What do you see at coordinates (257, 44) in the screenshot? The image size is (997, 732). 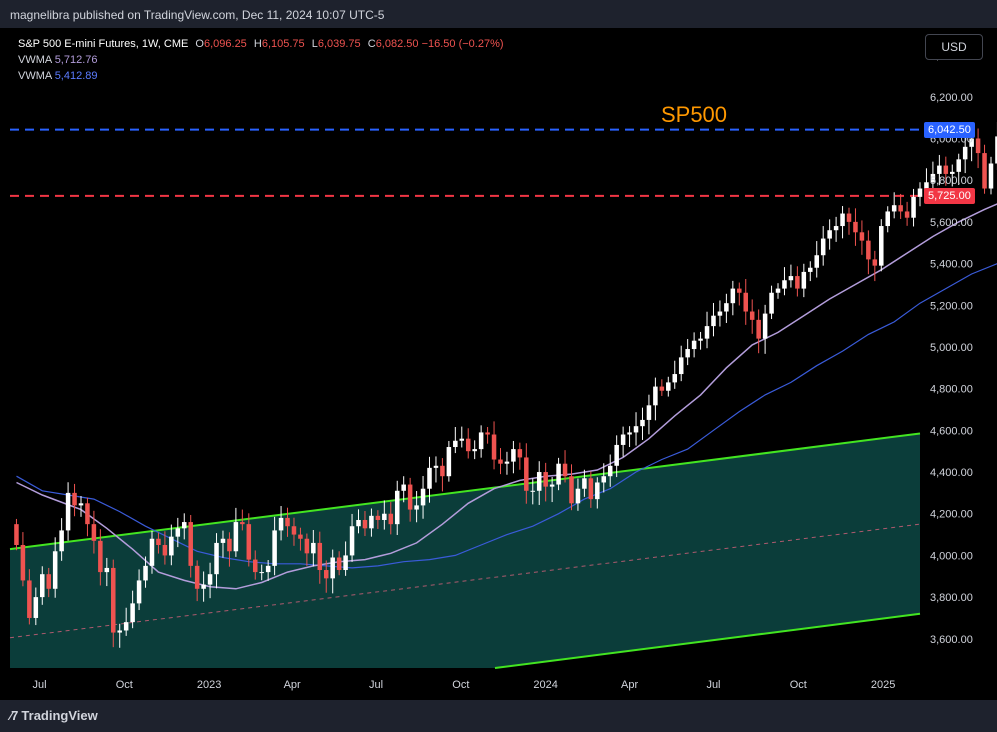 I see `high-label: H` at bounding box center [257, 44].